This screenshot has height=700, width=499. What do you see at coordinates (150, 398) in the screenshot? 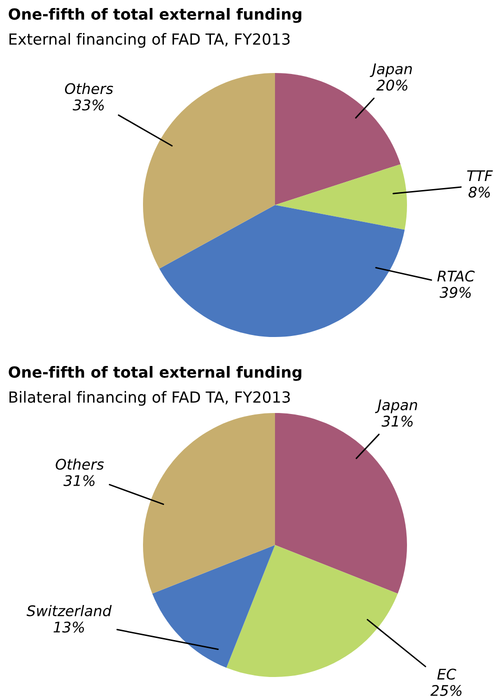
I see `chart-subtitle: Bilateral financing of FAD TA, FY2013` at bounding box center [150, 398].